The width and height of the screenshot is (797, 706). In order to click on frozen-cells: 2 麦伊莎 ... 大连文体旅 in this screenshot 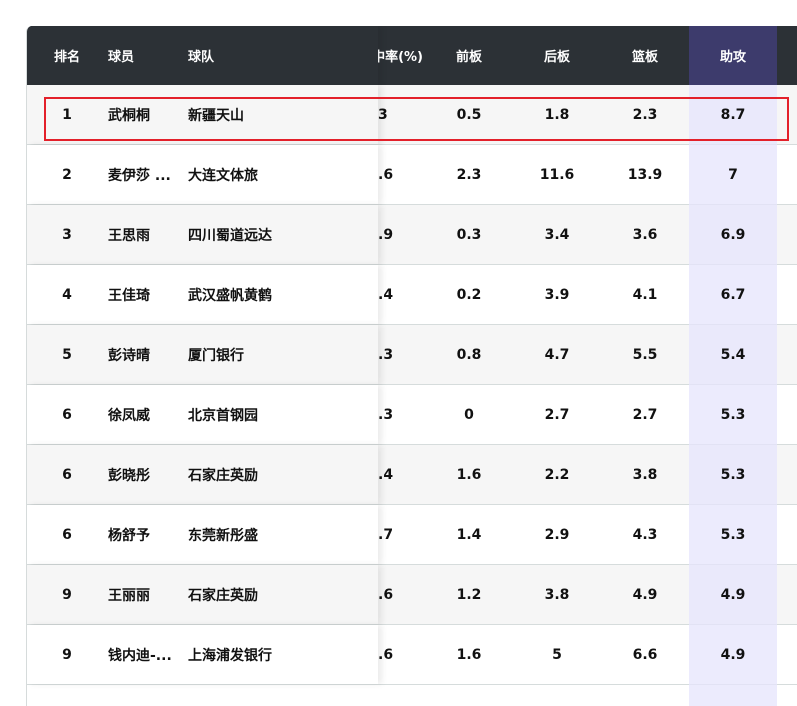, I will do `click(202, 174)`.